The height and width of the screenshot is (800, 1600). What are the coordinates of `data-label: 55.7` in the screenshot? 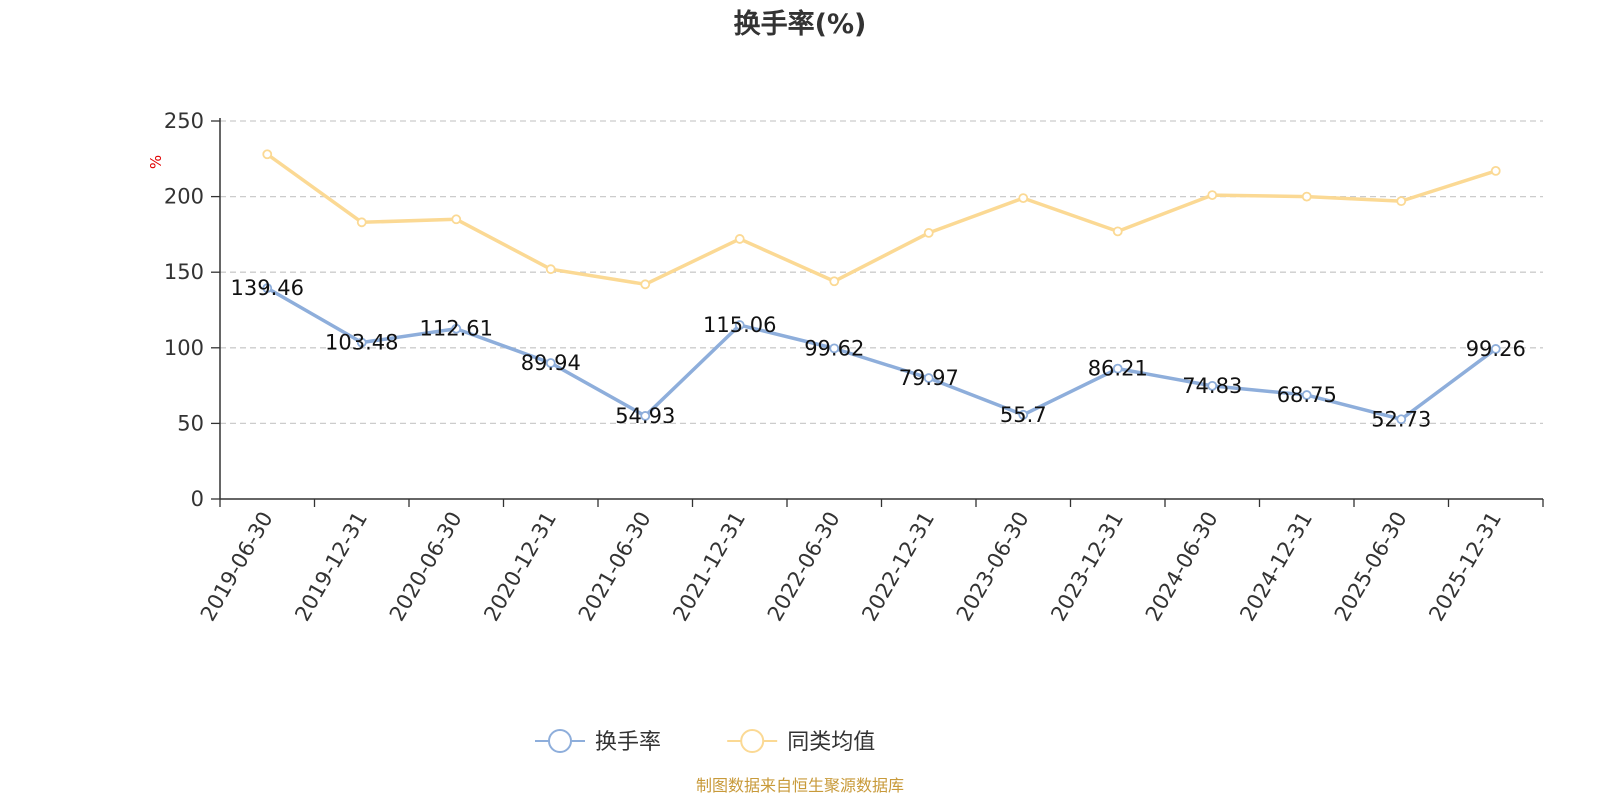 It's located at (1023, 415).